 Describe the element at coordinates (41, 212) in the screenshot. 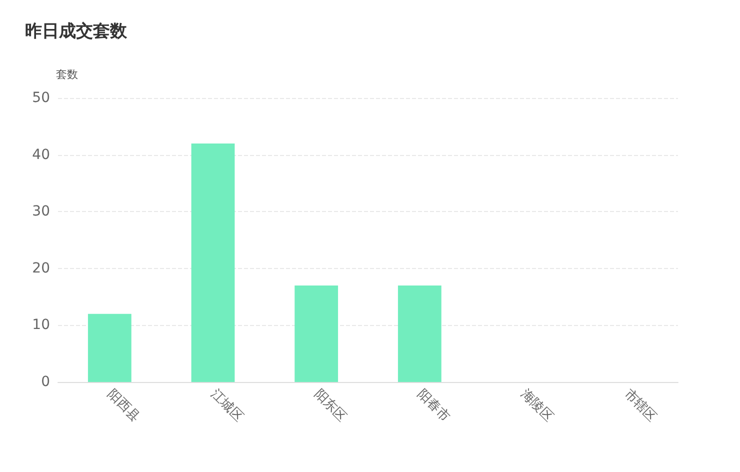

I see `y-tick-label: 30` at that location.